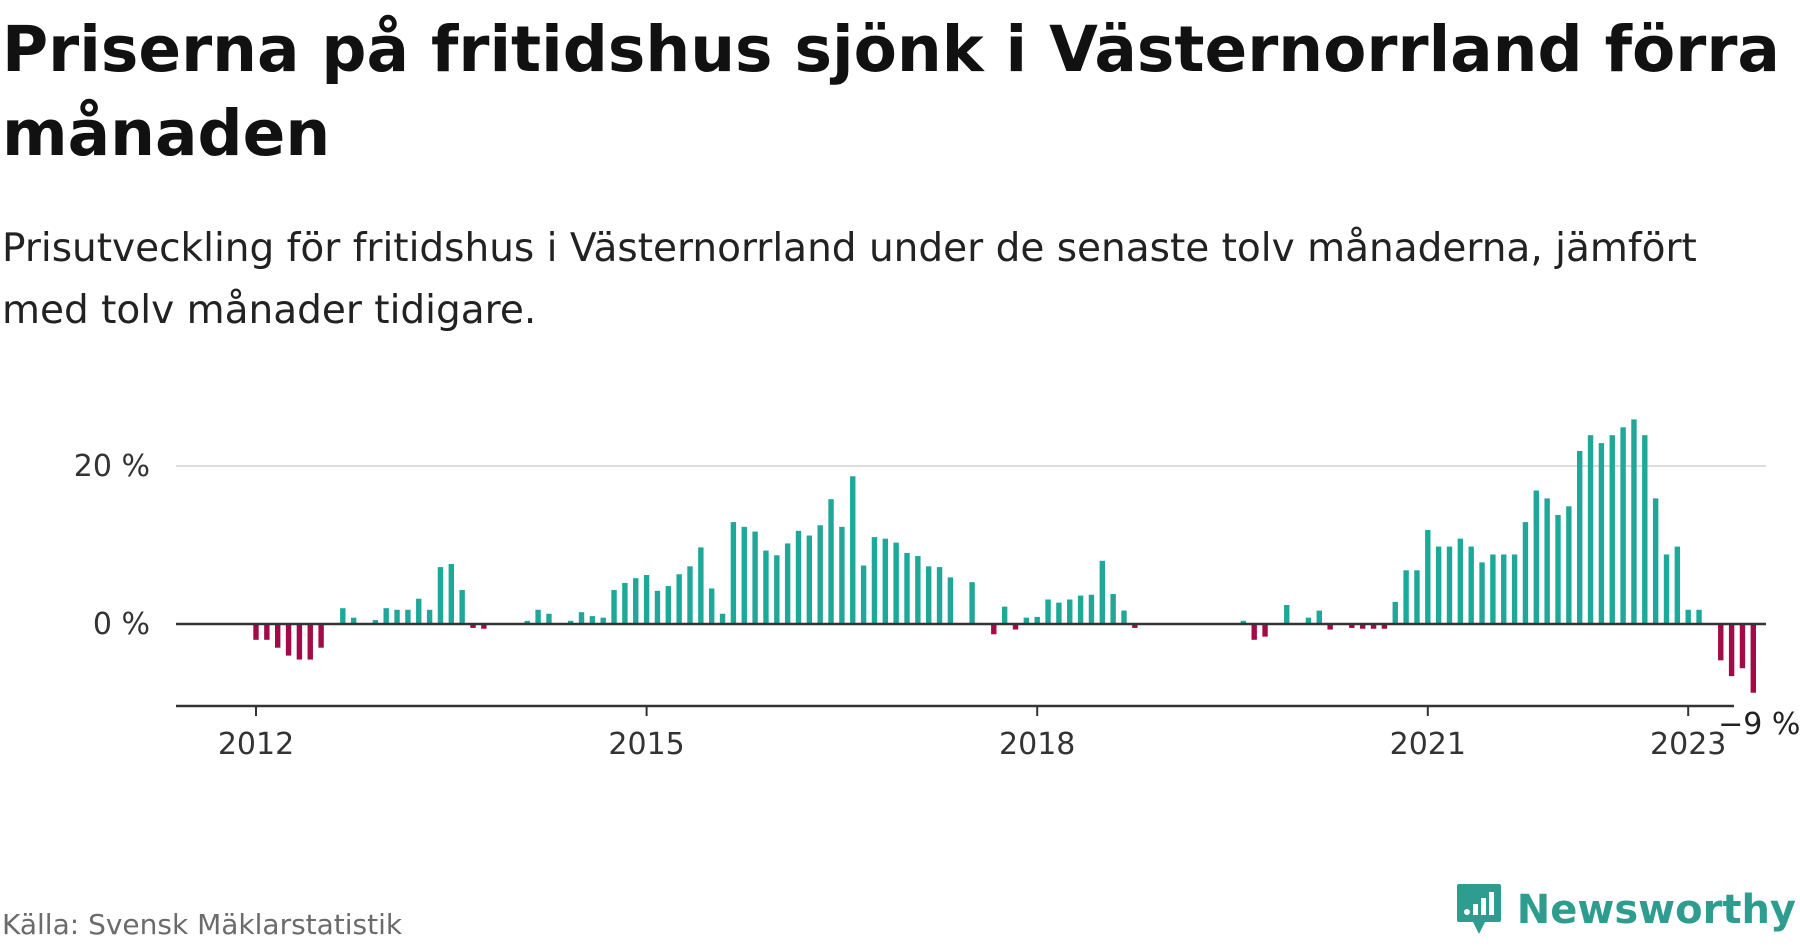 This screenshot has width=1800, height=948. I want to click on x-tick-label: 2023, so click(1688, 744).